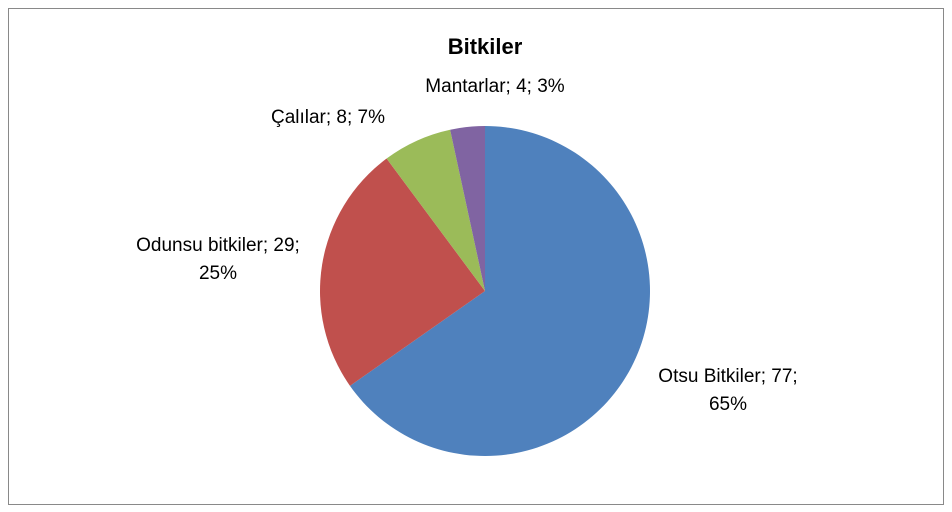  What do you see at coordinates (485, 46) in the screenshot?
I see `chart-title: Bitkiler` at bounding box center [485, 46].